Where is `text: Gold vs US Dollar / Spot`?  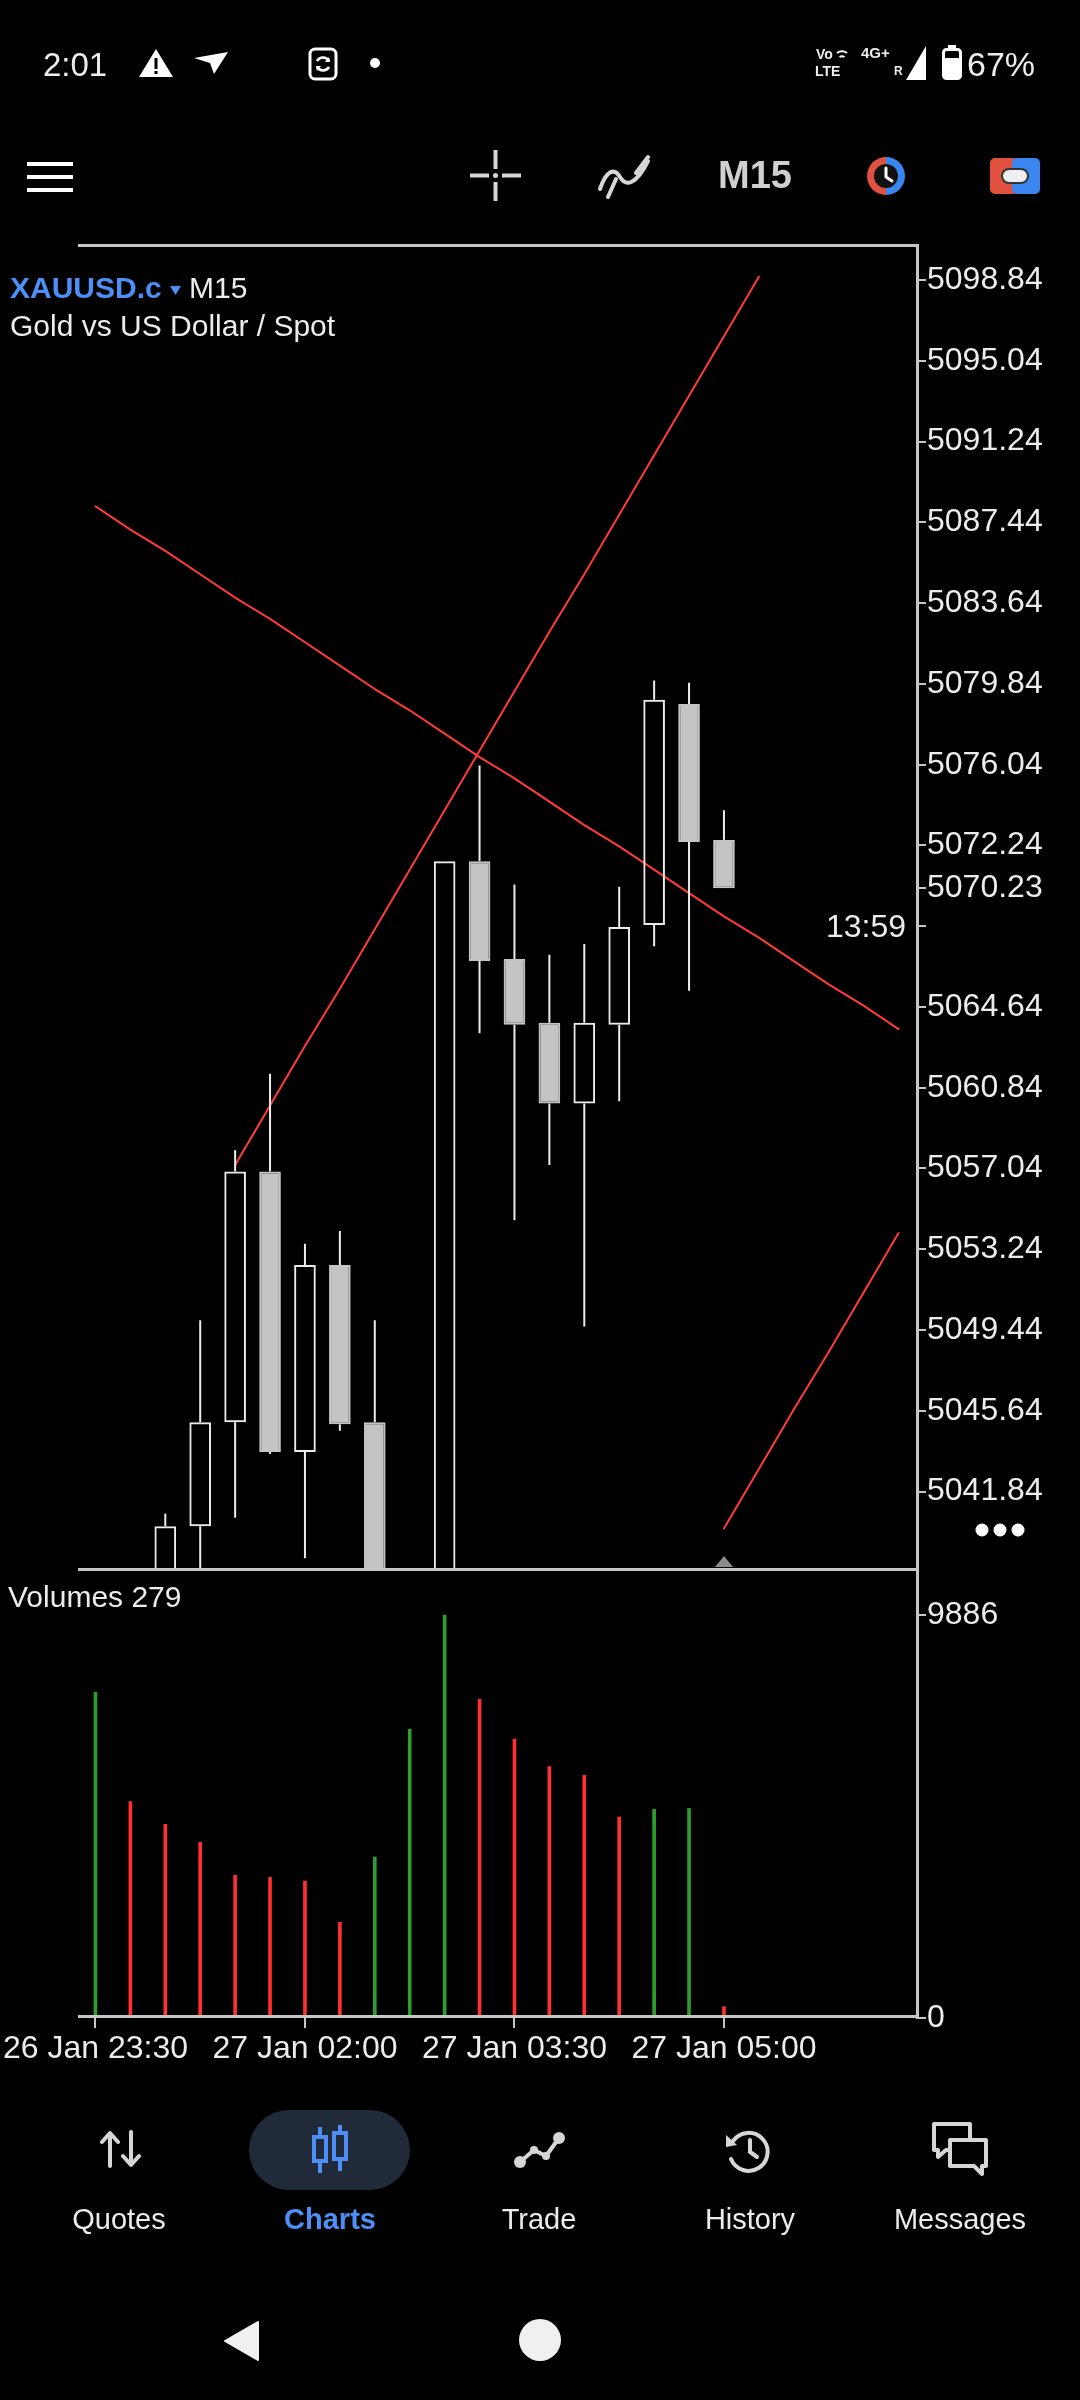 text: Gold vs US Dollar / Spot is located at coordinates (173, 326).